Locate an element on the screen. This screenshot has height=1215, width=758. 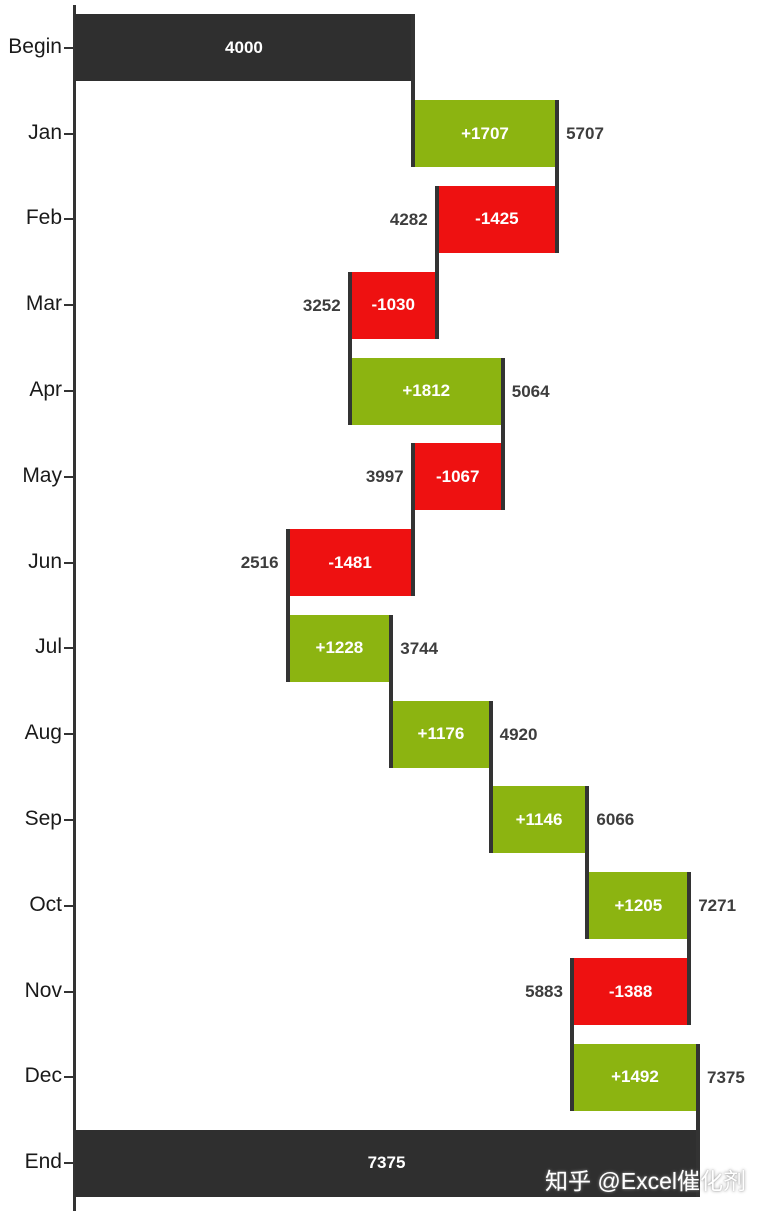
running-total-label: 2516 is located at coordinates (259, 563).